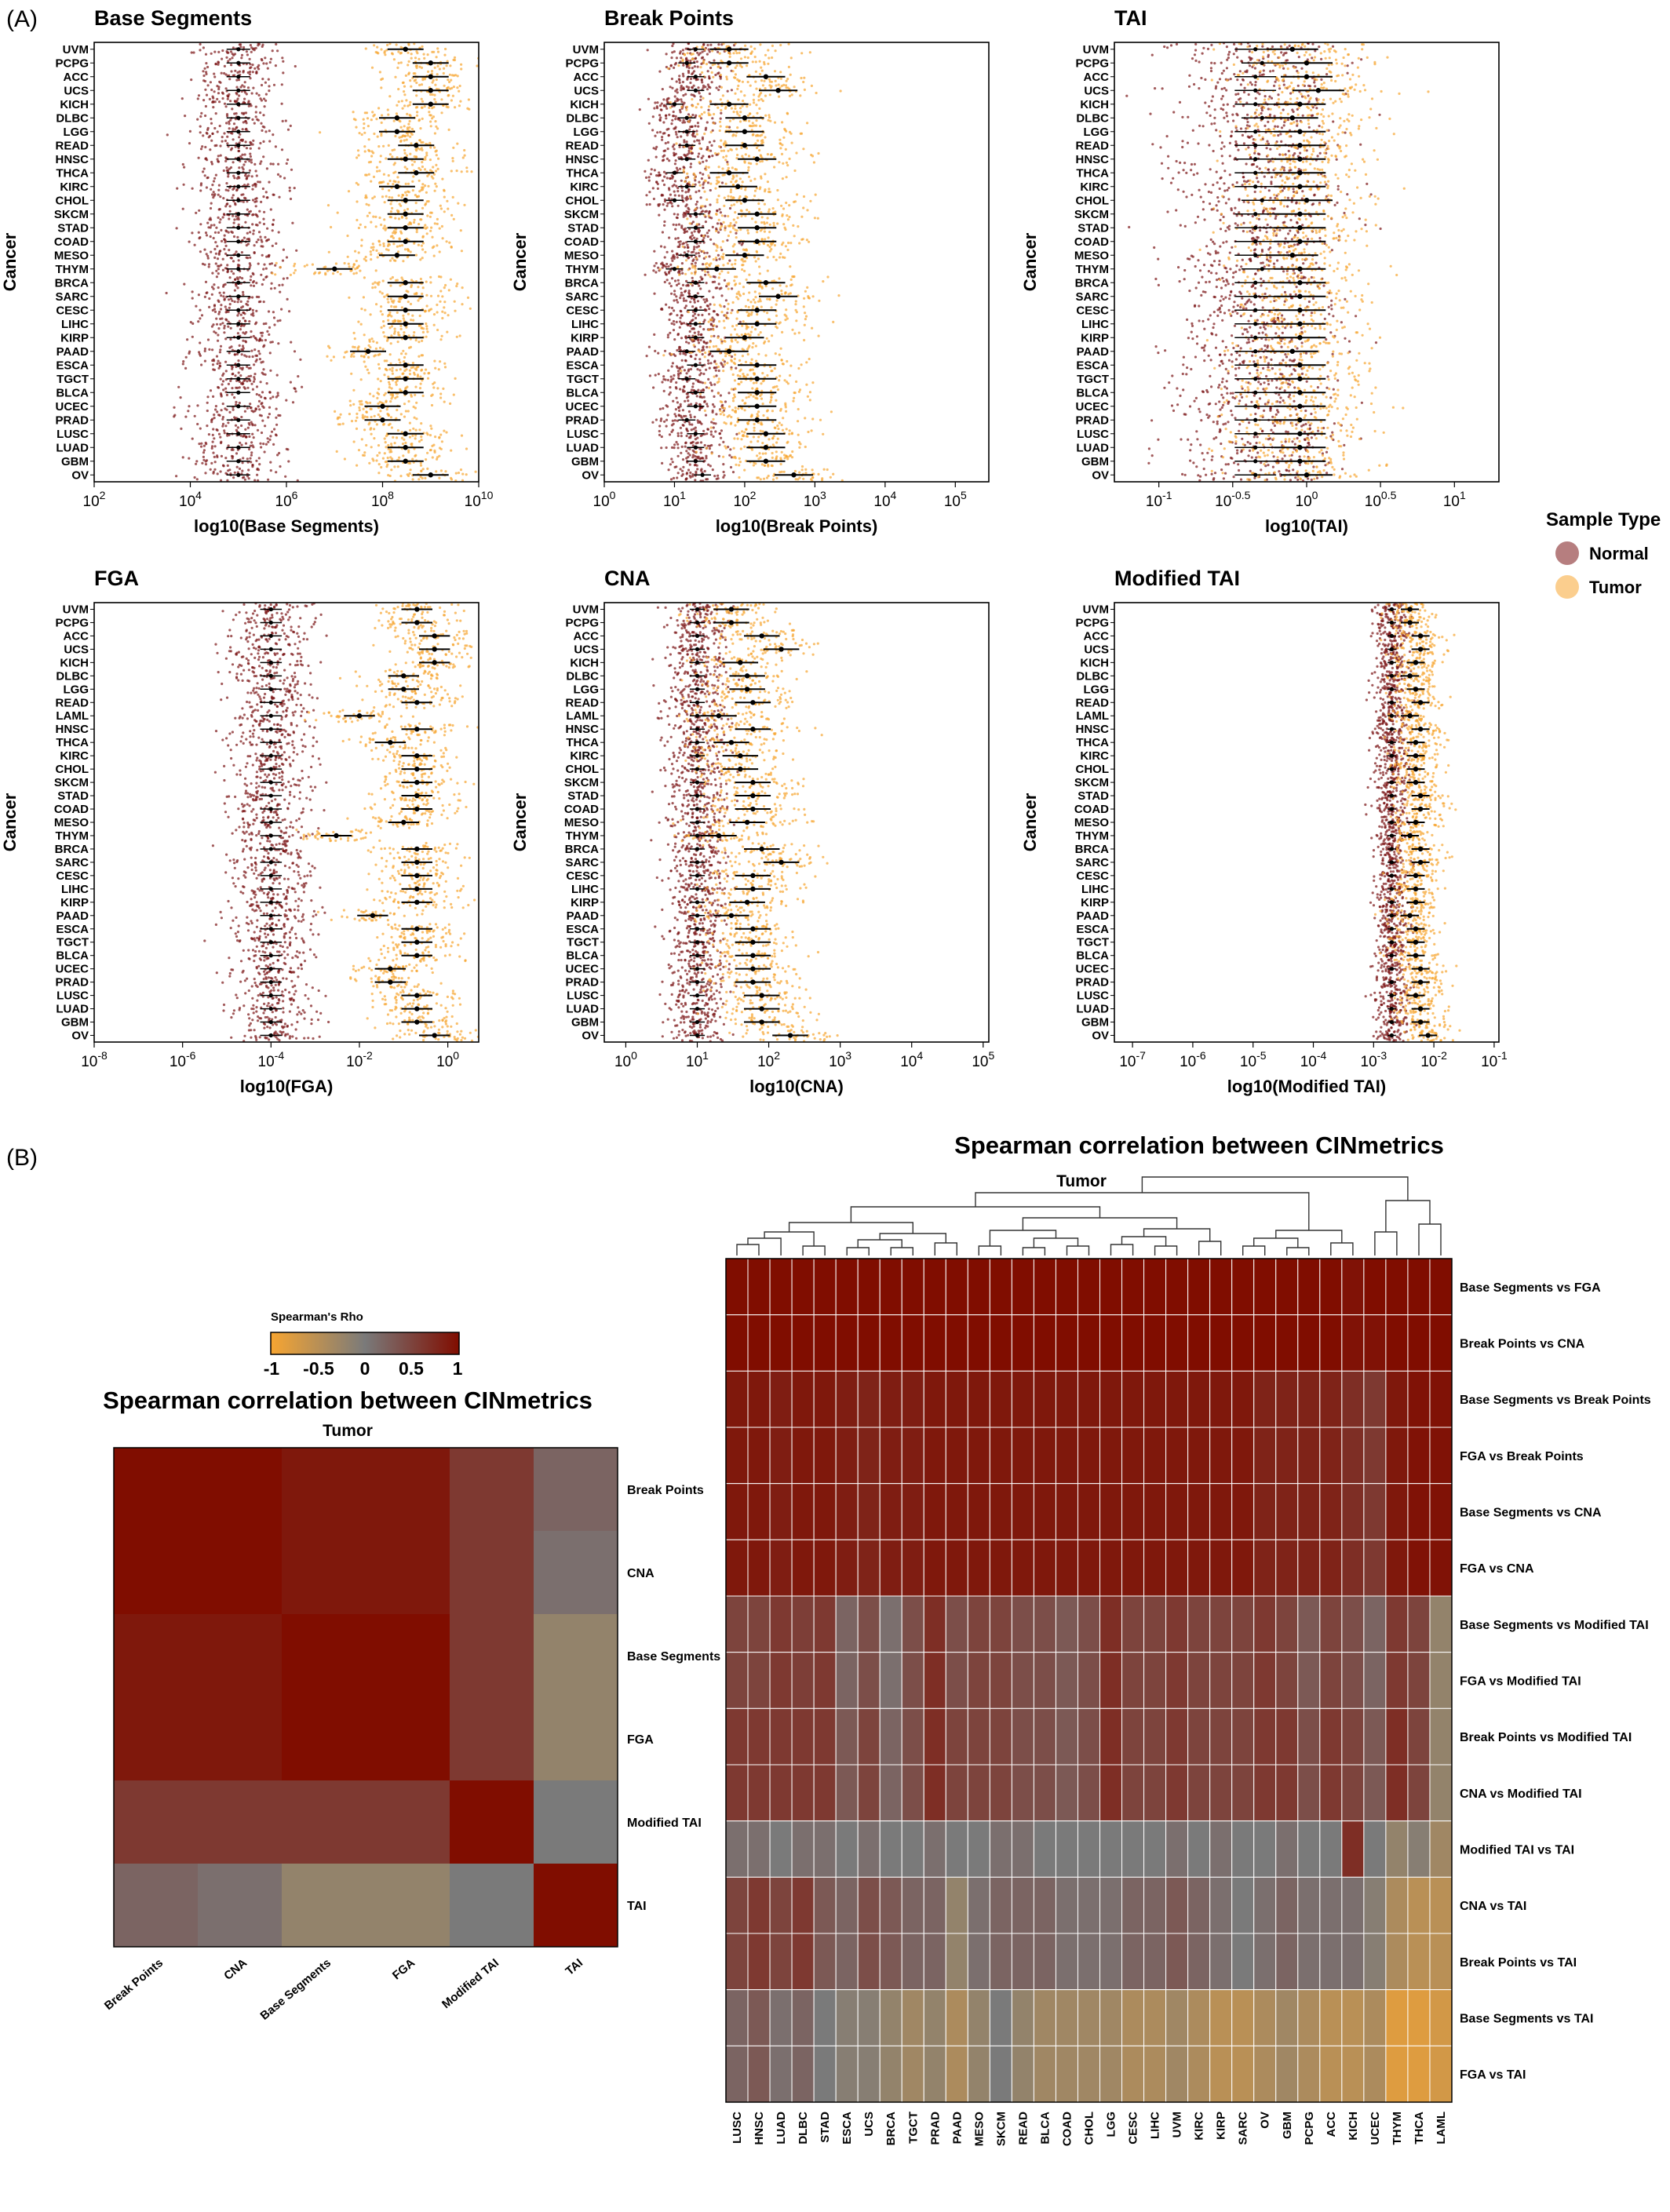 Image resolution: width=1670 pixels, height=2212 pixels. I want to click on y-tick-label: UCS, so click(76, 90).